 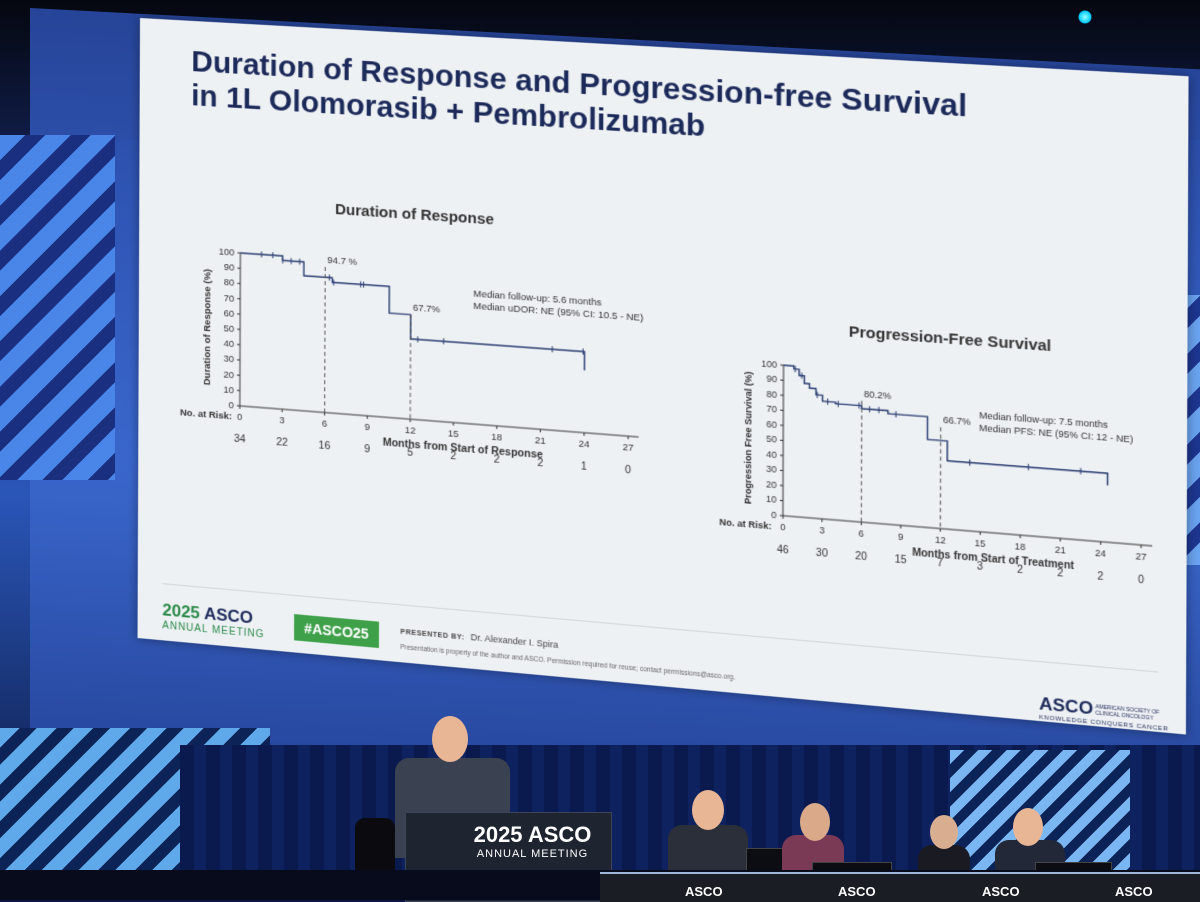 What do you see at coordinates (367, 450) in the screenshot?
I see `at-risk-count: 9` at bounding box center [367, 450].